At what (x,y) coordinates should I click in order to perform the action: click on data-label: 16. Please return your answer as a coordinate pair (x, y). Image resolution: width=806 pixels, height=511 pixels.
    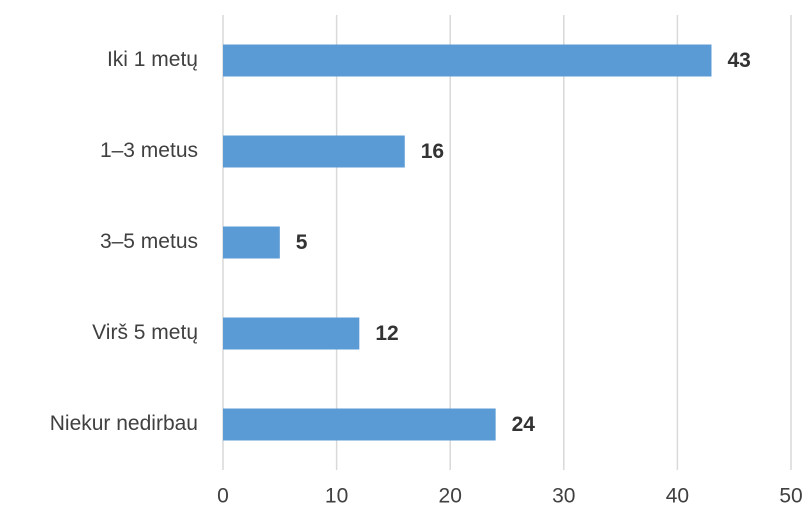
    Looking at the image, I should click on (432, 151).